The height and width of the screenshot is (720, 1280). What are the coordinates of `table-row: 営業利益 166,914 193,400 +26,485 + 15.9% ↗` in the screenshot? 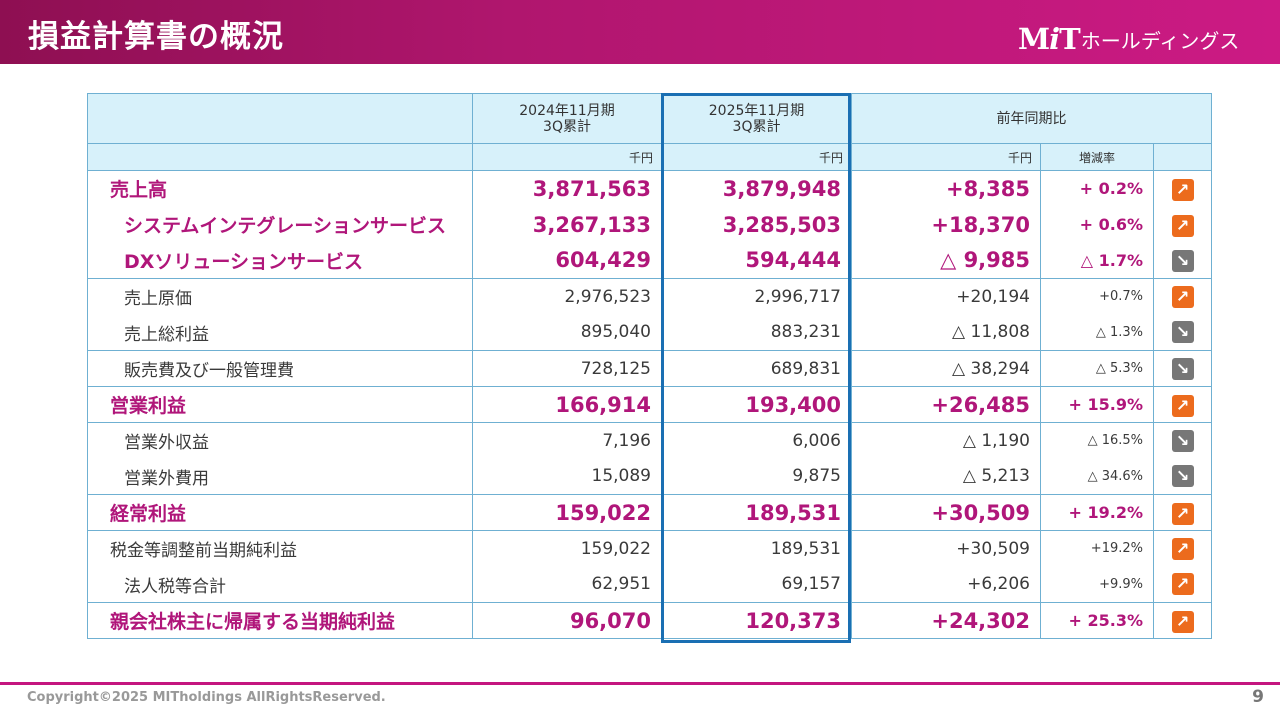 It's located at (650, 404).